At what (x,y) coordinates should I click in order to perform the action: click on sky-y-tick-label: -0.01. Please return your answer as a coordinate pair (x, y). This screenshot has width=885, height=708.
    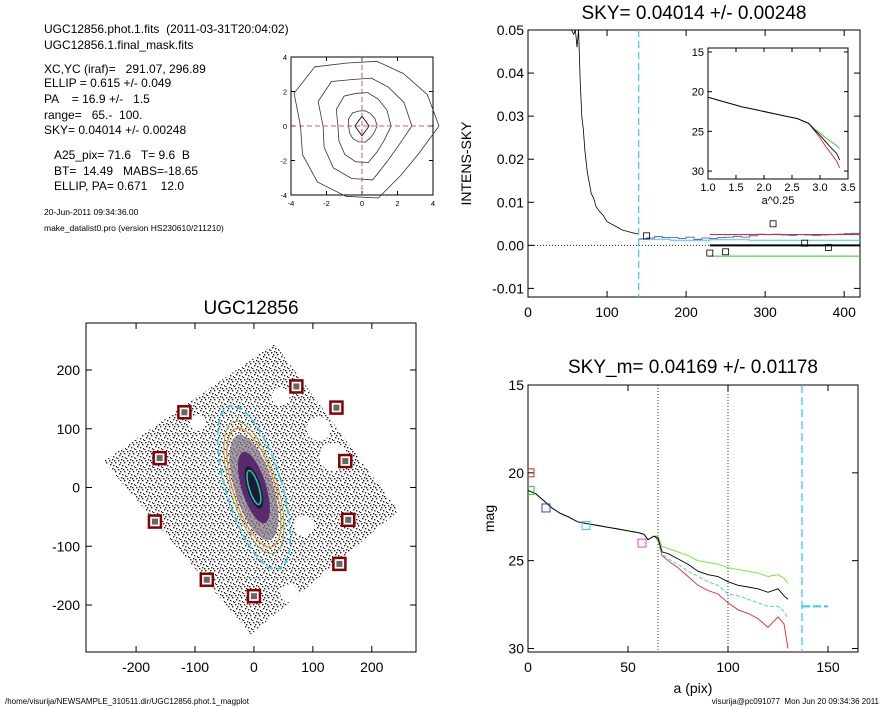
    Looking at the image, I should click on (508, 288).